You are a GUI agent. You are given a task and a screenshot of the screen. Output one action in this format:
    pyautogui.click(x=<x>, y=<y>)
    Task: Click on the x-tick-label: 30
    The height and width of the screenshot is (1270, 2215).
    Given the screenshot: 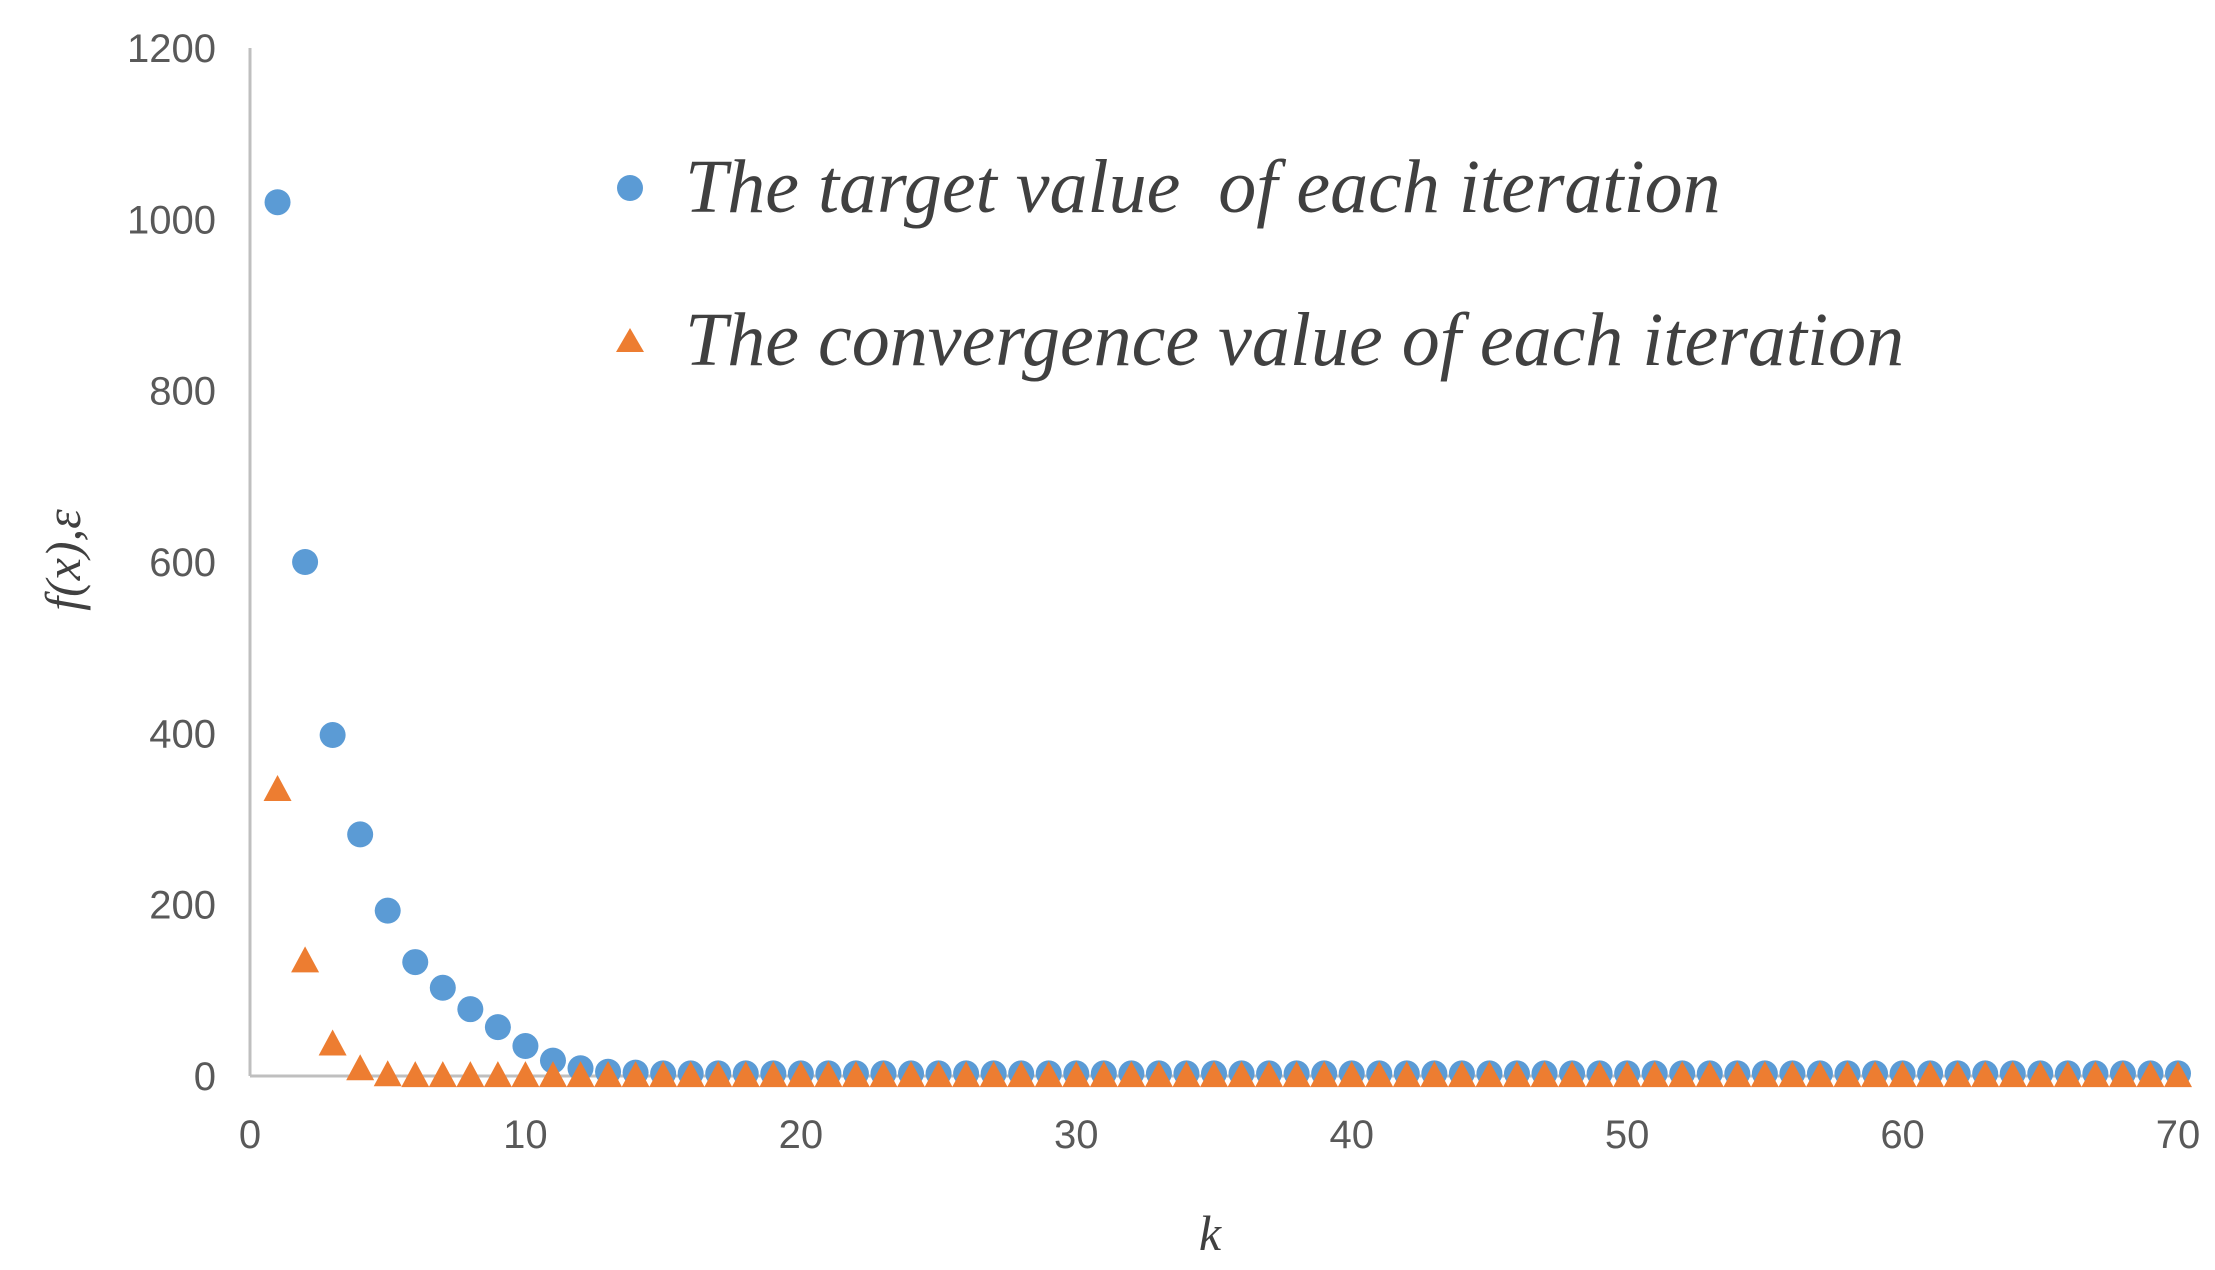 What is the action you would take?
    pyautogui.click(x=1076, y=1135)
    